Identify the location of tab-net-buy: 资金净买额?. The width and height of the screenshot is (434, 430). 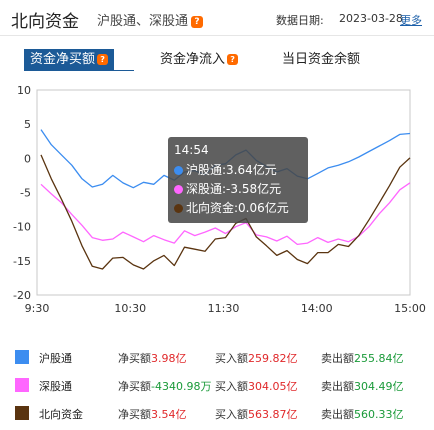
(69, 60).